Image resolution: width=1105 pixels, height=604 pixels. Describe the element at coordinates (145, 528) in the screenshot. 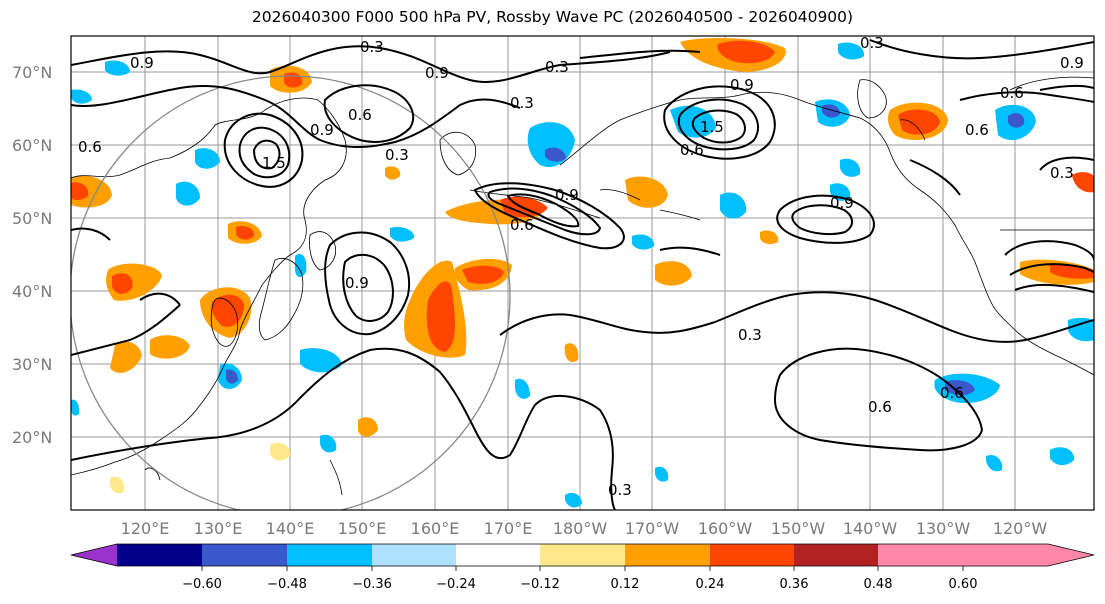

I see `lon-label: 120°E` at that location.